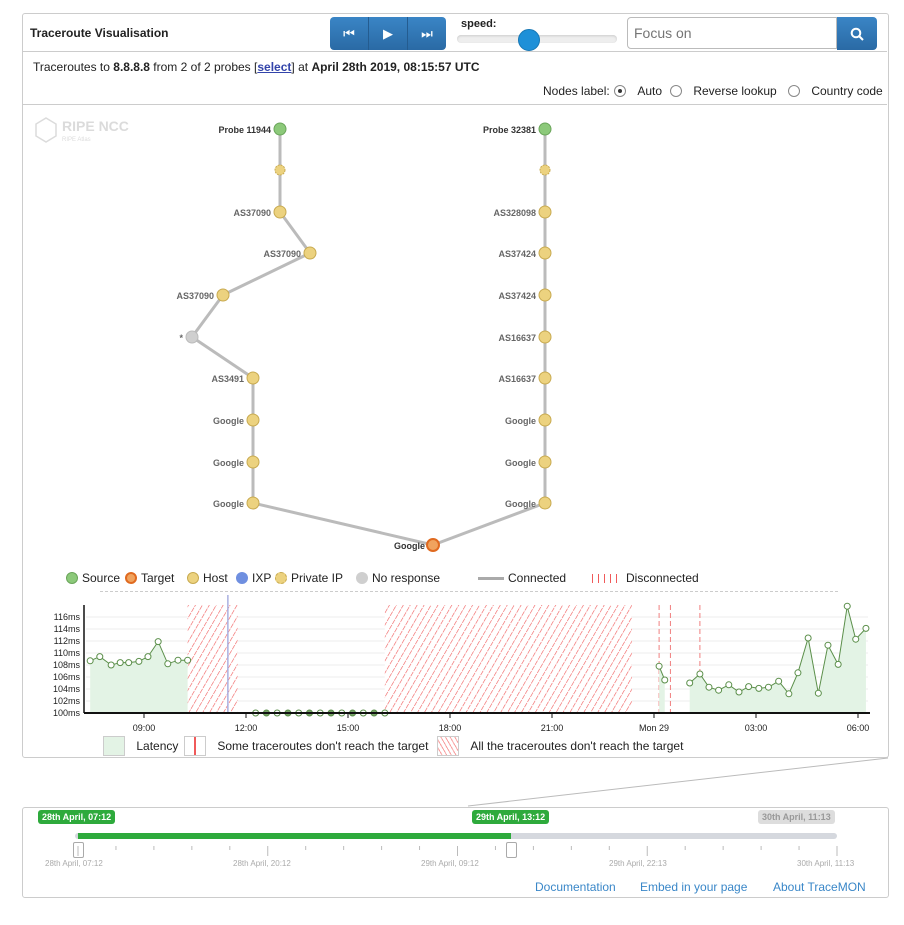 The width and height of the screenshot is (904, 925). What do you see at coordinates (514, 213) in the screenshot?
I see `node-label: AS328098` at bounding box center [514, 213].